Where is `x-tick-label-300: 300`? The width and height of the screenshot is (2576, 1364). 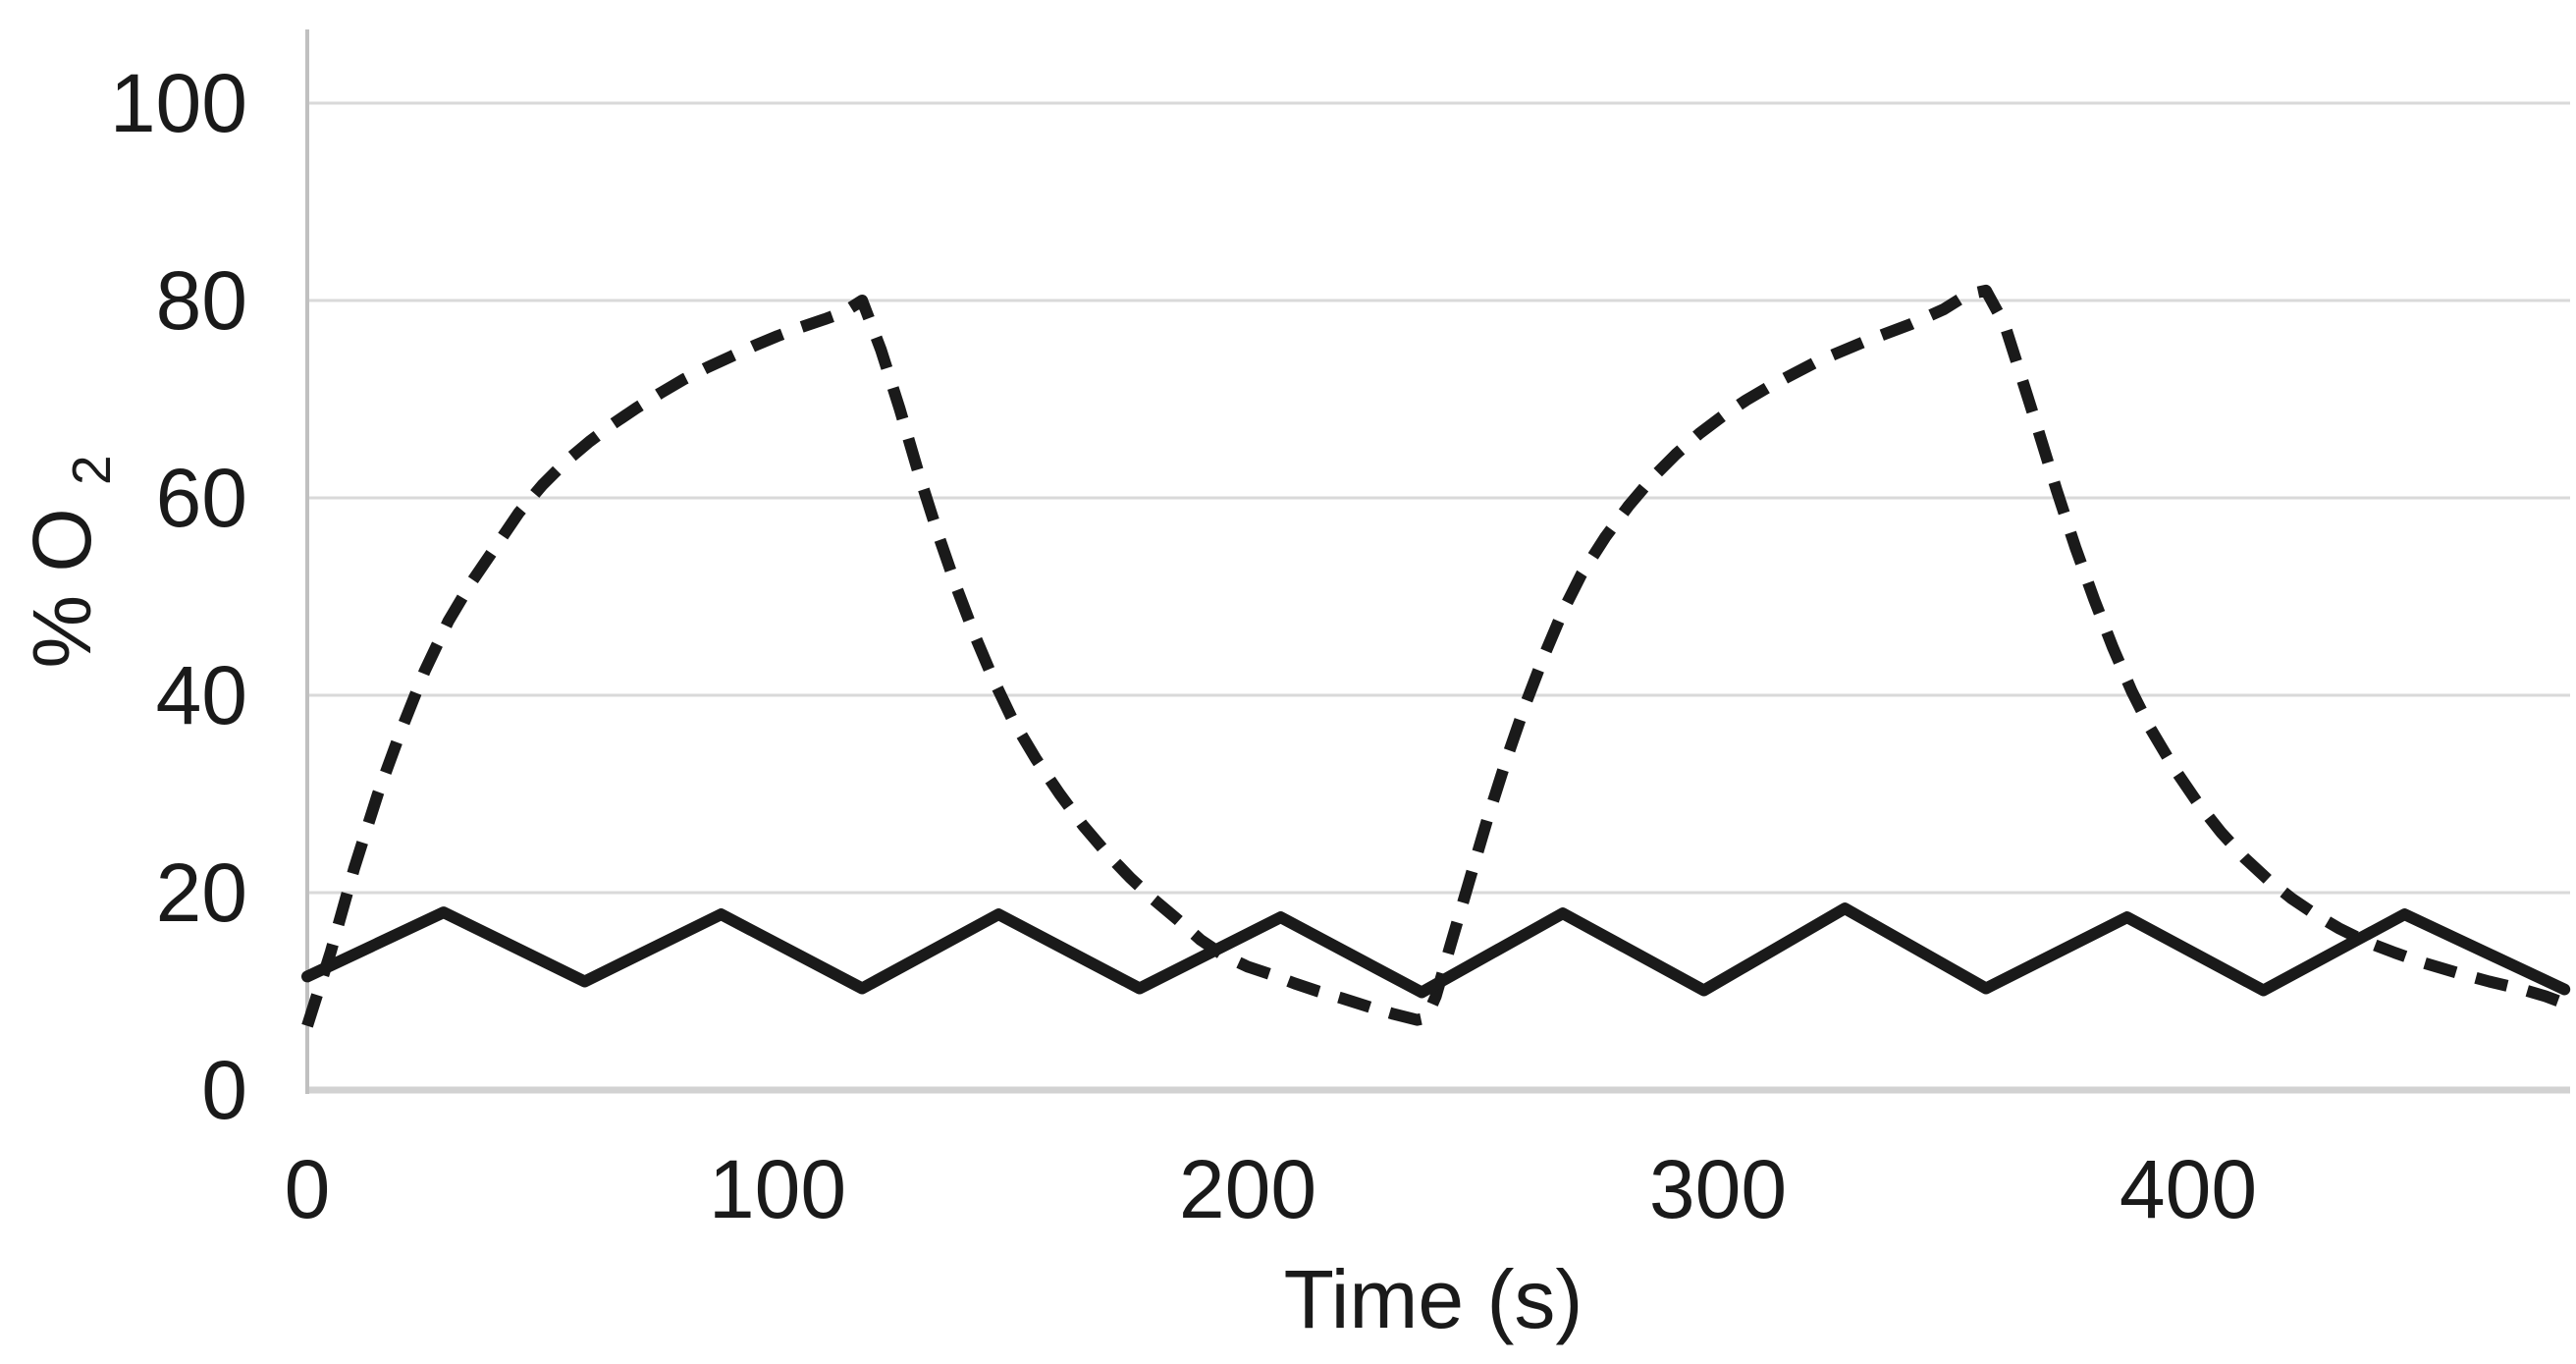 x-tick-label-300: 300 is located at coordinates (1718, 1189).